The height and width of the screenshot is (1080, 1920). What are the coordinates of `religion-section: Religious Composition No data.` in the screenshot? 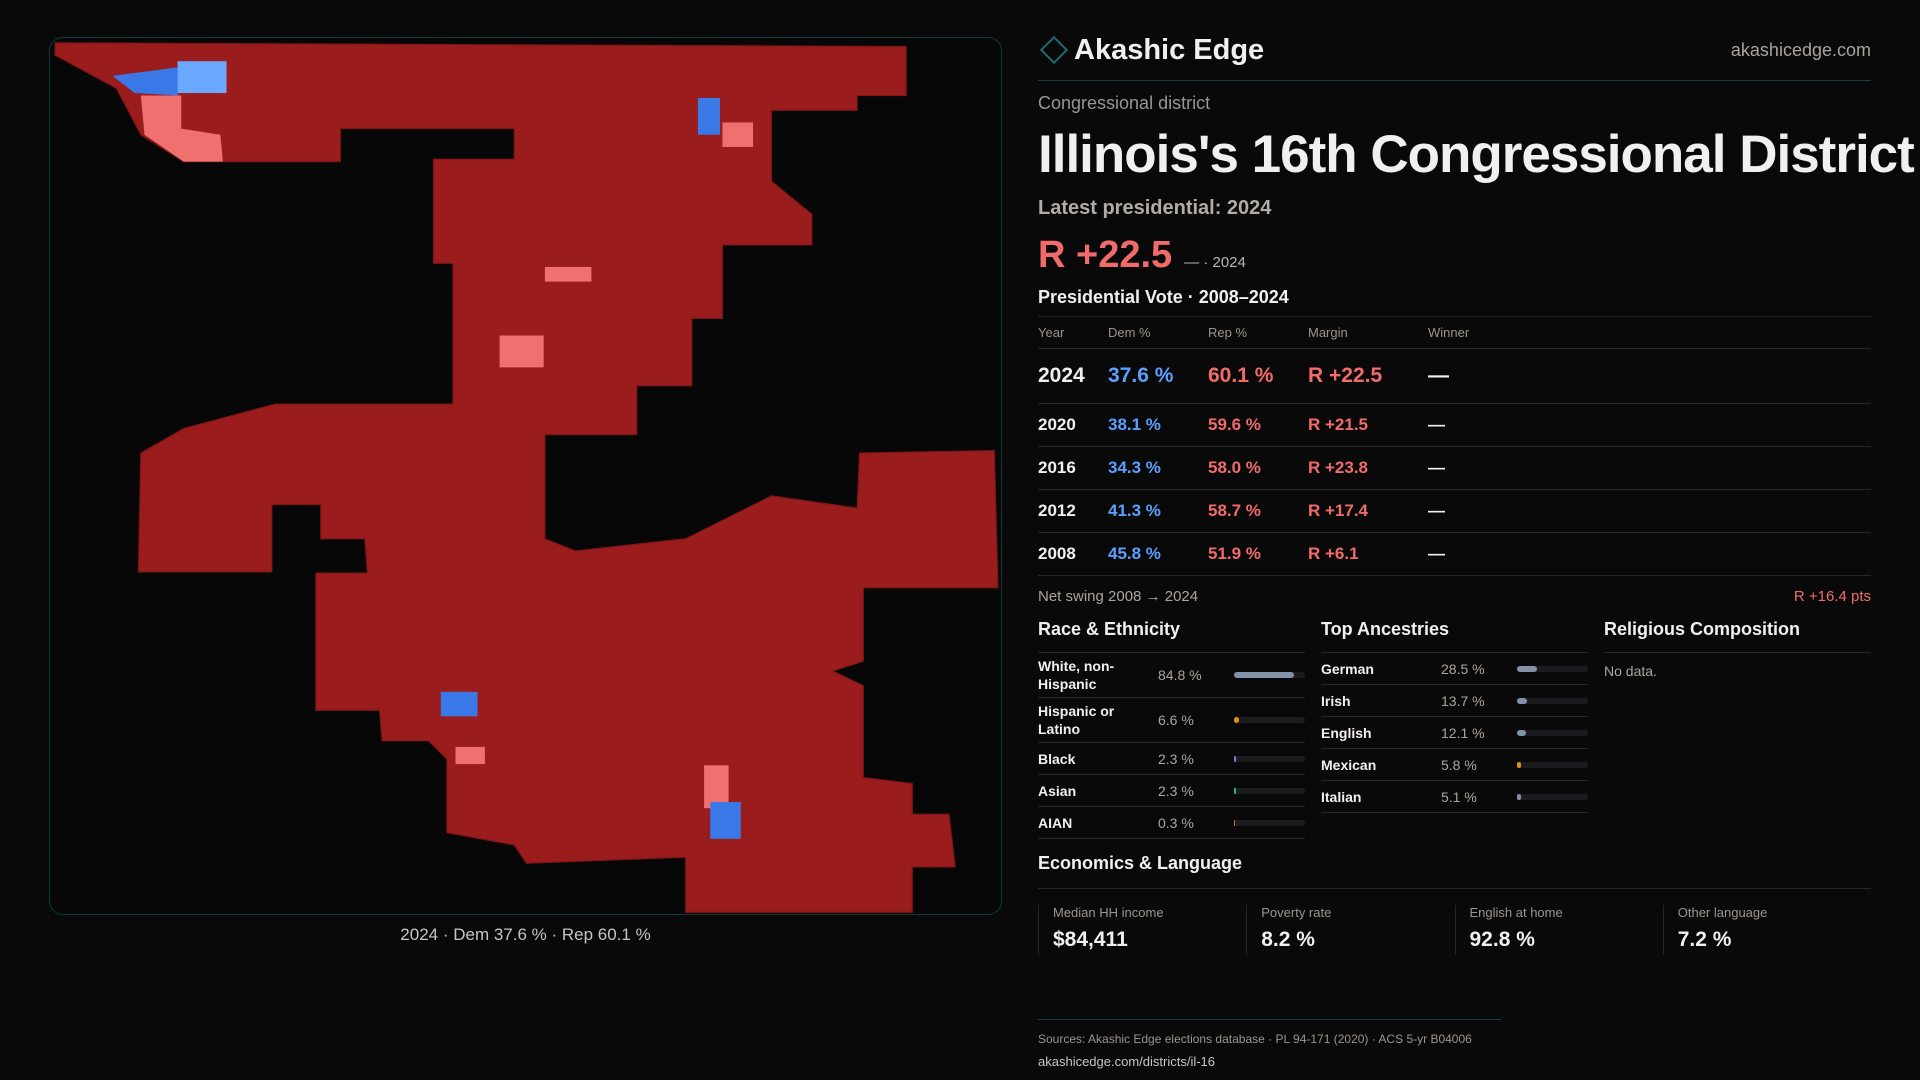 It's located at (1737, 729).